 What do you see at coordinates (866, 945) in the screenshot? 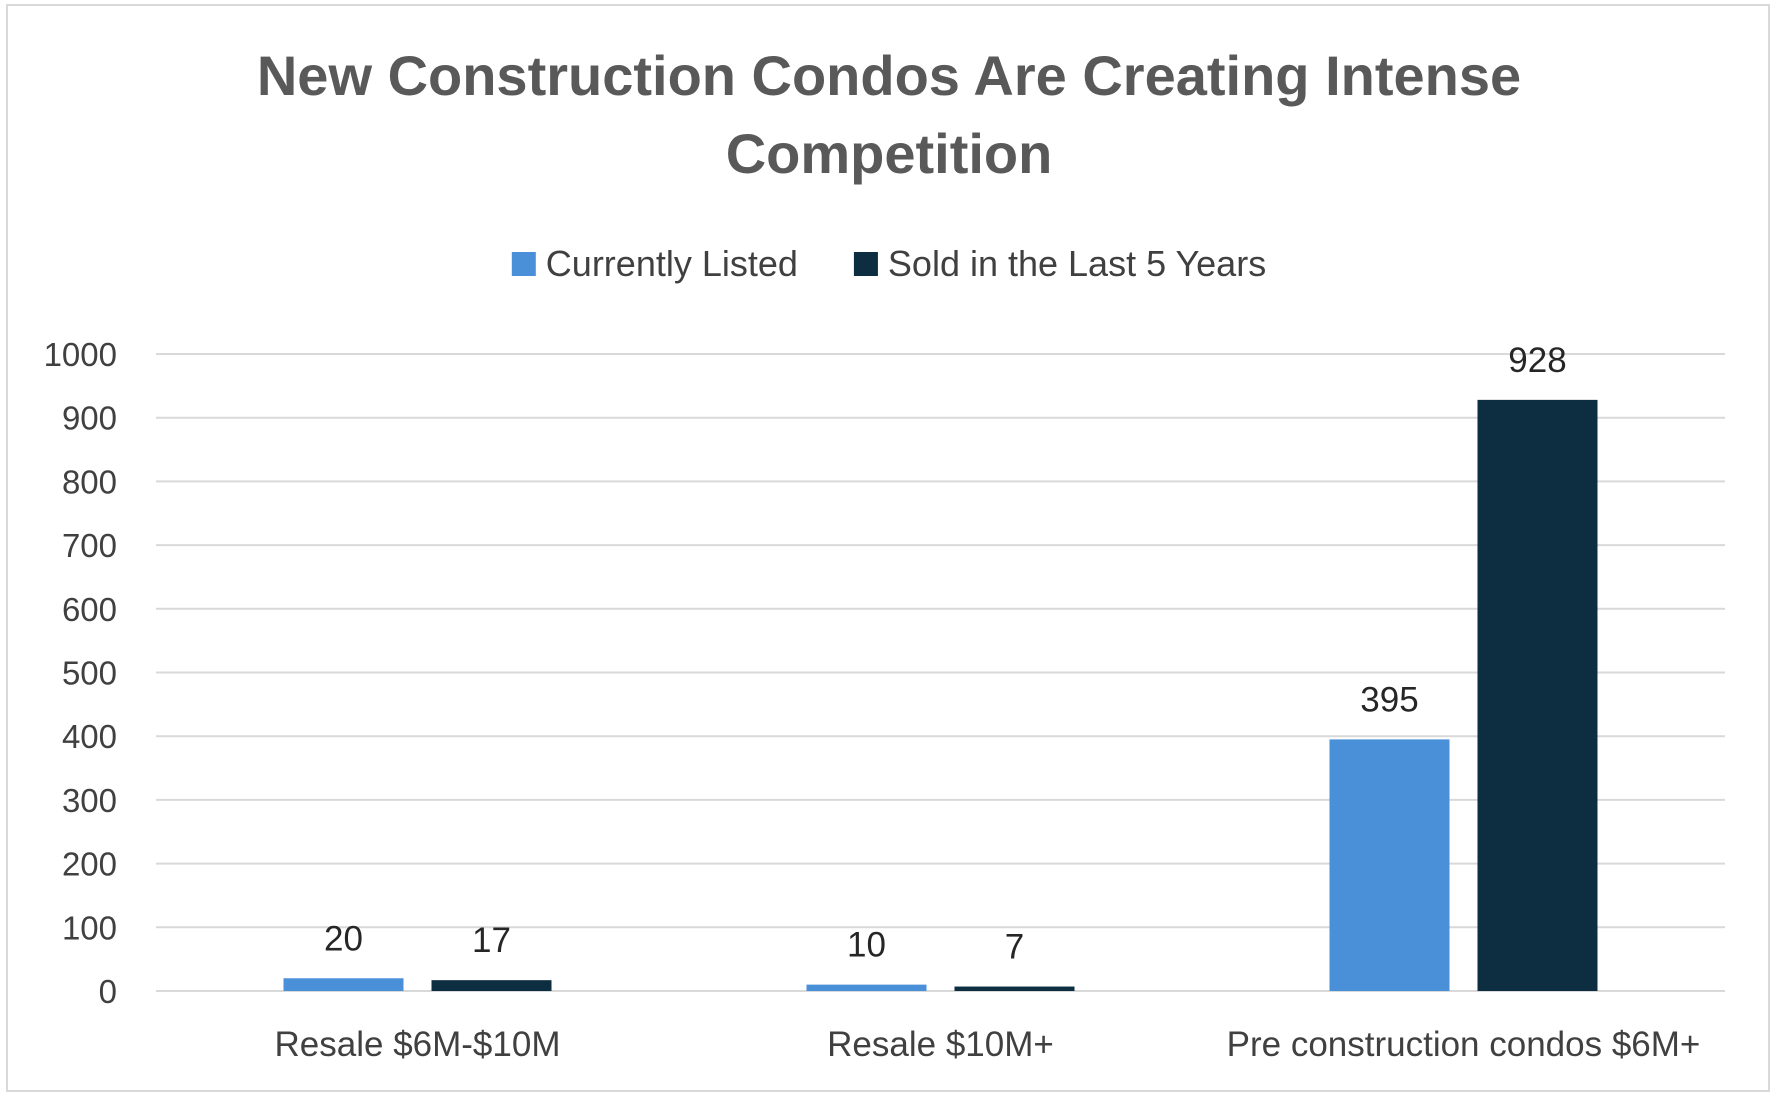
I see `data-label-series0-cat1: 10` at bounding box center [866, 945].